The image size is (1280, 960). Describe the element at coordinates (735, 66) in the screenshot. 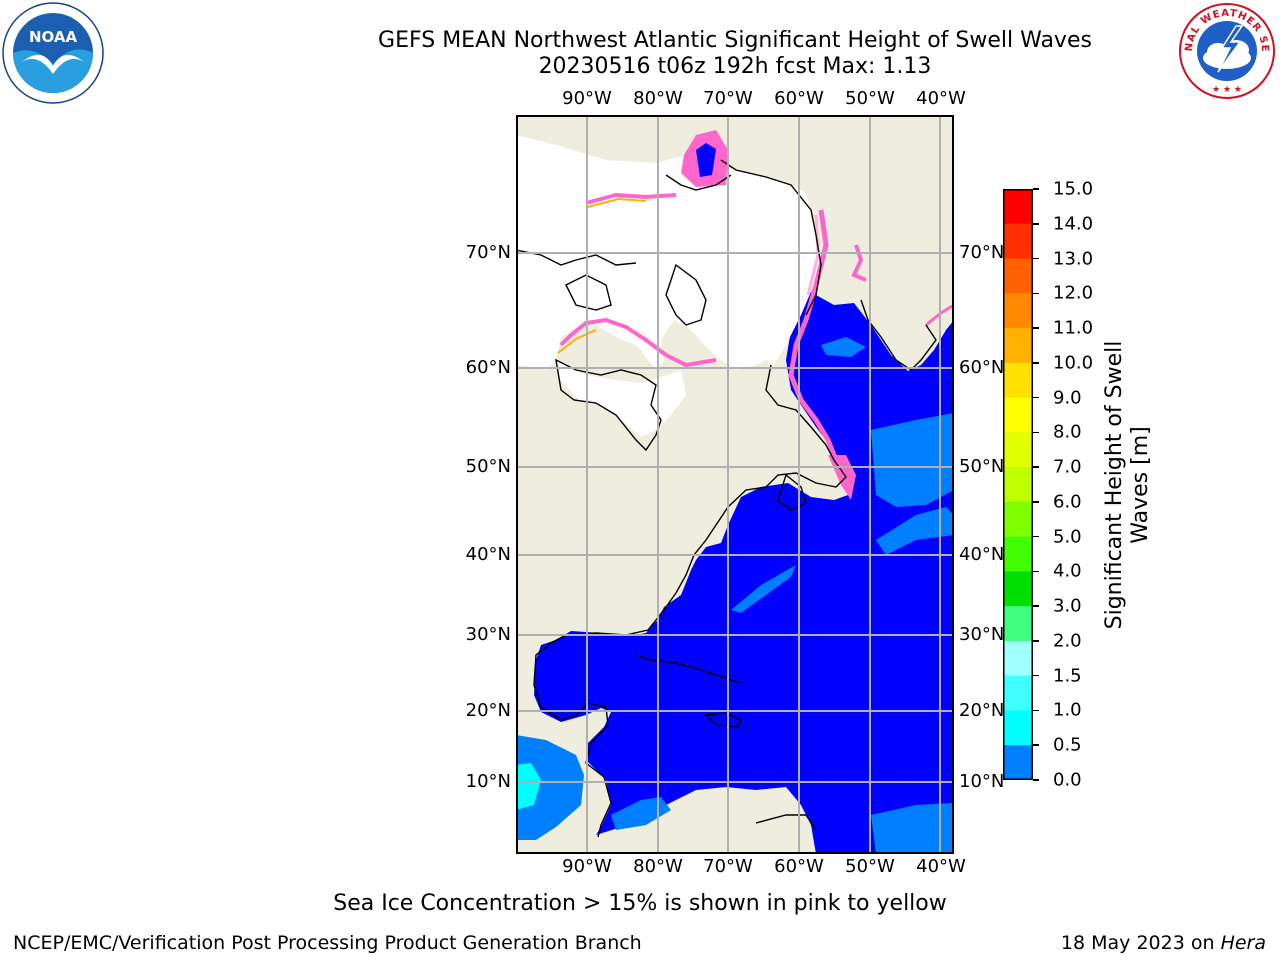

I see `title-line-2: 20230516 t06z 192h fcst Max: 1.13` at that location.